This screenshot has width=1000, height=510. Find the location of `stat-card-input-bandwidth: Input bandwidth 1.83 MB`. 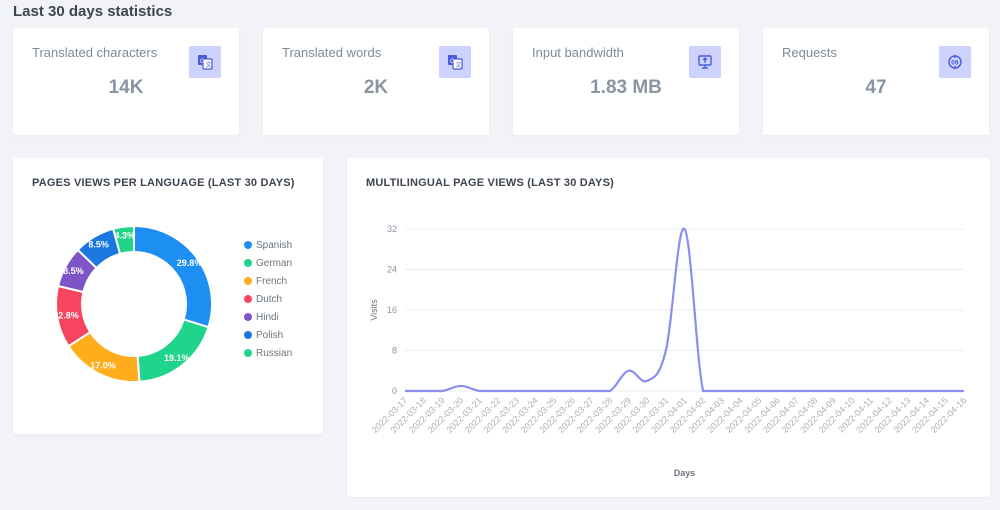

stat-card-input-bandwidth: Input bandwidth 1.83 MB is located at coordinates (626, 81).